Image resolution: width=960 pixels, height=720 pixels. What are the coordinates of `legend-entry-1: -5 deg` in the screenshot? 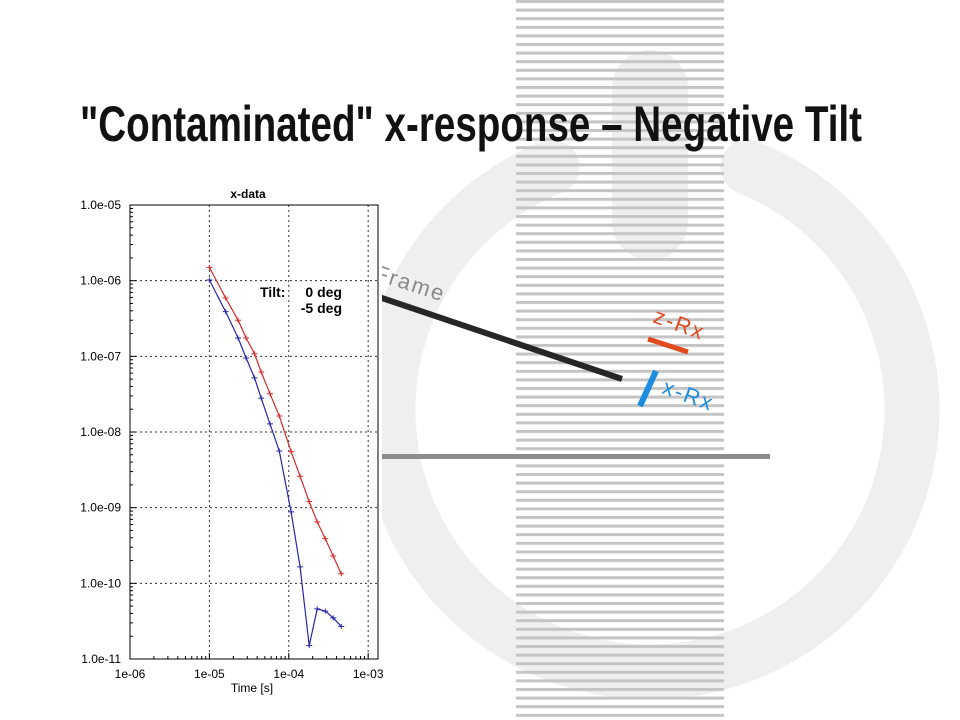 It's located at (321, 308).